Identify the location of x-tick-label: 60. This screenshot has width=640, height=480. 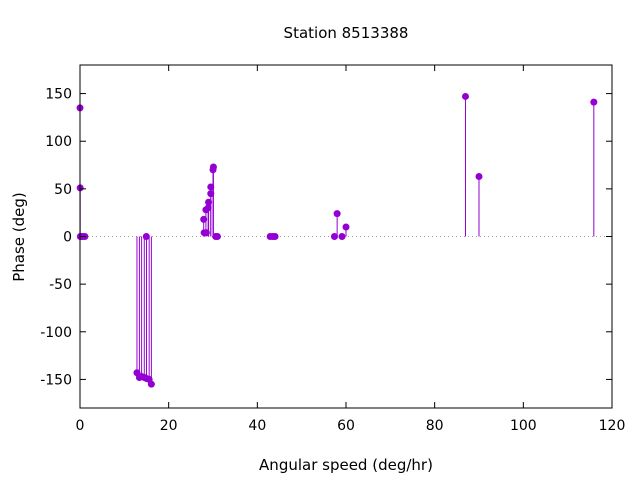
(346, 426).